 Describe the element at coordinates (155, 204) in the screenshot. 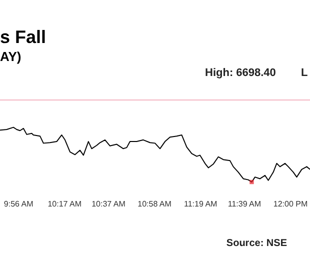

I see `x-tick-label: 10:58 AM` at that location.